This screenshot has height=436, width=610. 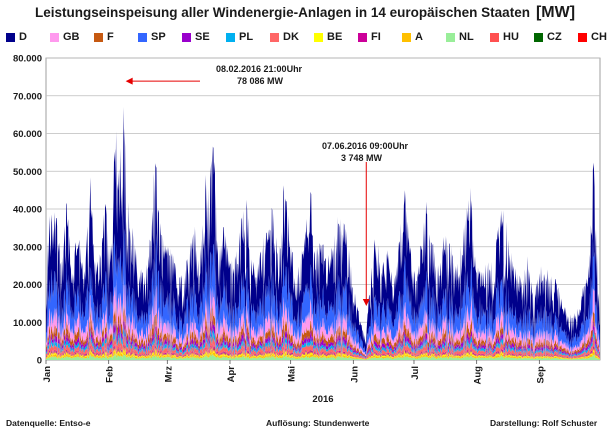 What do you see at coordinates (419, 37) in the screenshot?
I see `legend-label: A` at bounding box center [419, 37].